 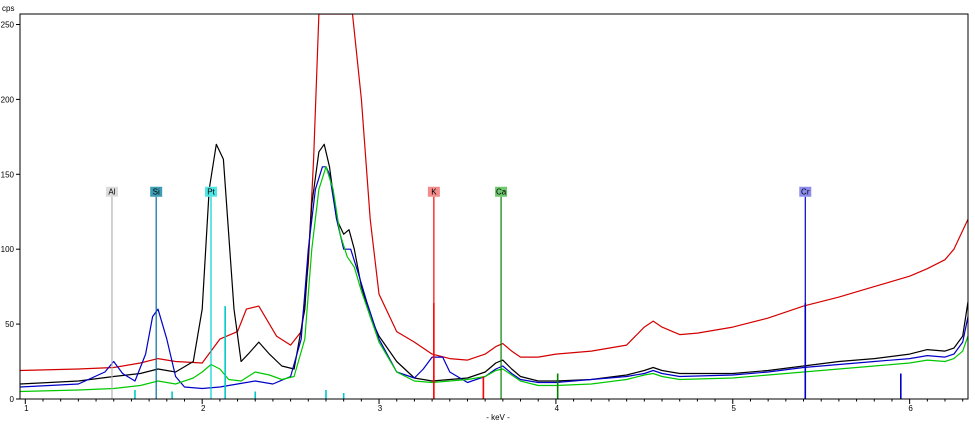 What do you see at coordinates (8, 24) in the screenshot?
I see `y-tick-label: 250` at bounding box center [8, 24].